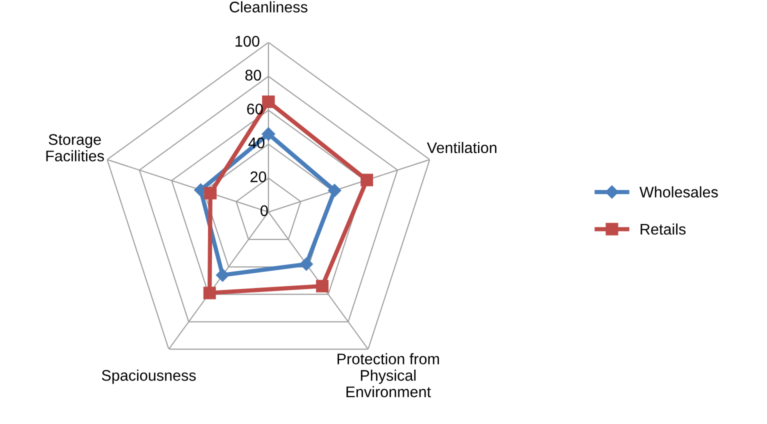 This screenshot has width=767, height=424. What do you see at coordinates (264, 210) in the screenshot?
I see `y-tick-label: 0` at bounding box center [264, 210].